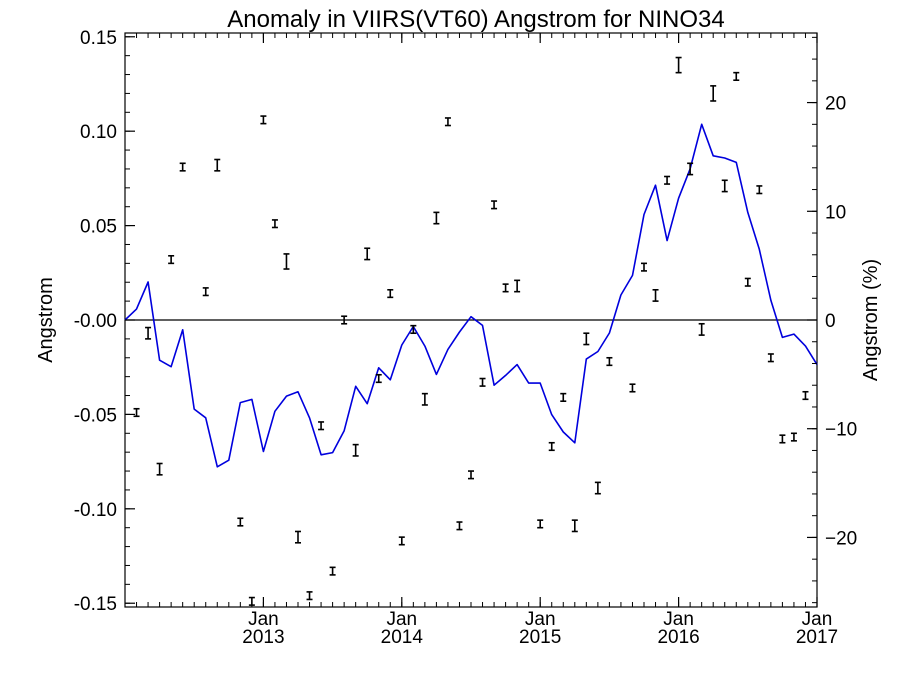 This screenshot has height=675, width=900. I want to click on right-y-tick-label: −20, so click(841, 538).